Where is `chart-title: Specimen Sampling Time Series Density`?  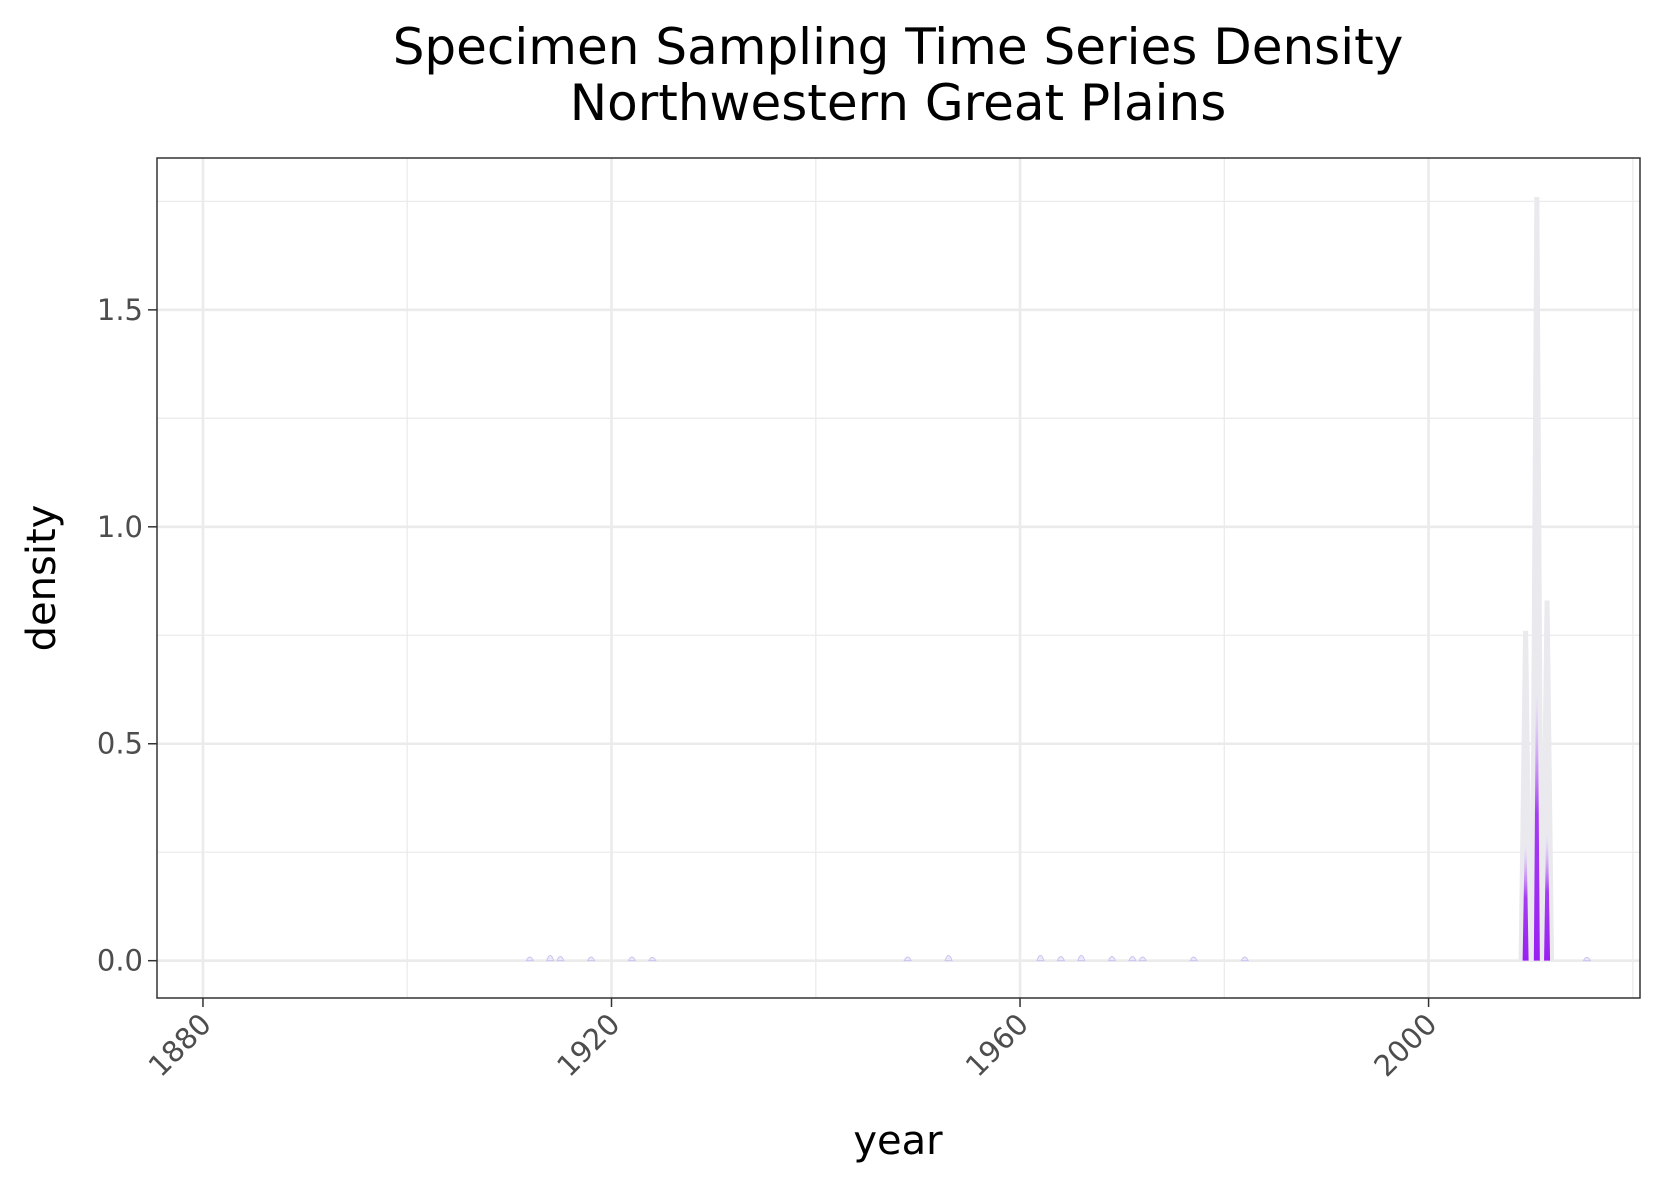 chart-title: Specimen Sampling Time Series Density is located at coordinates (898, 47).